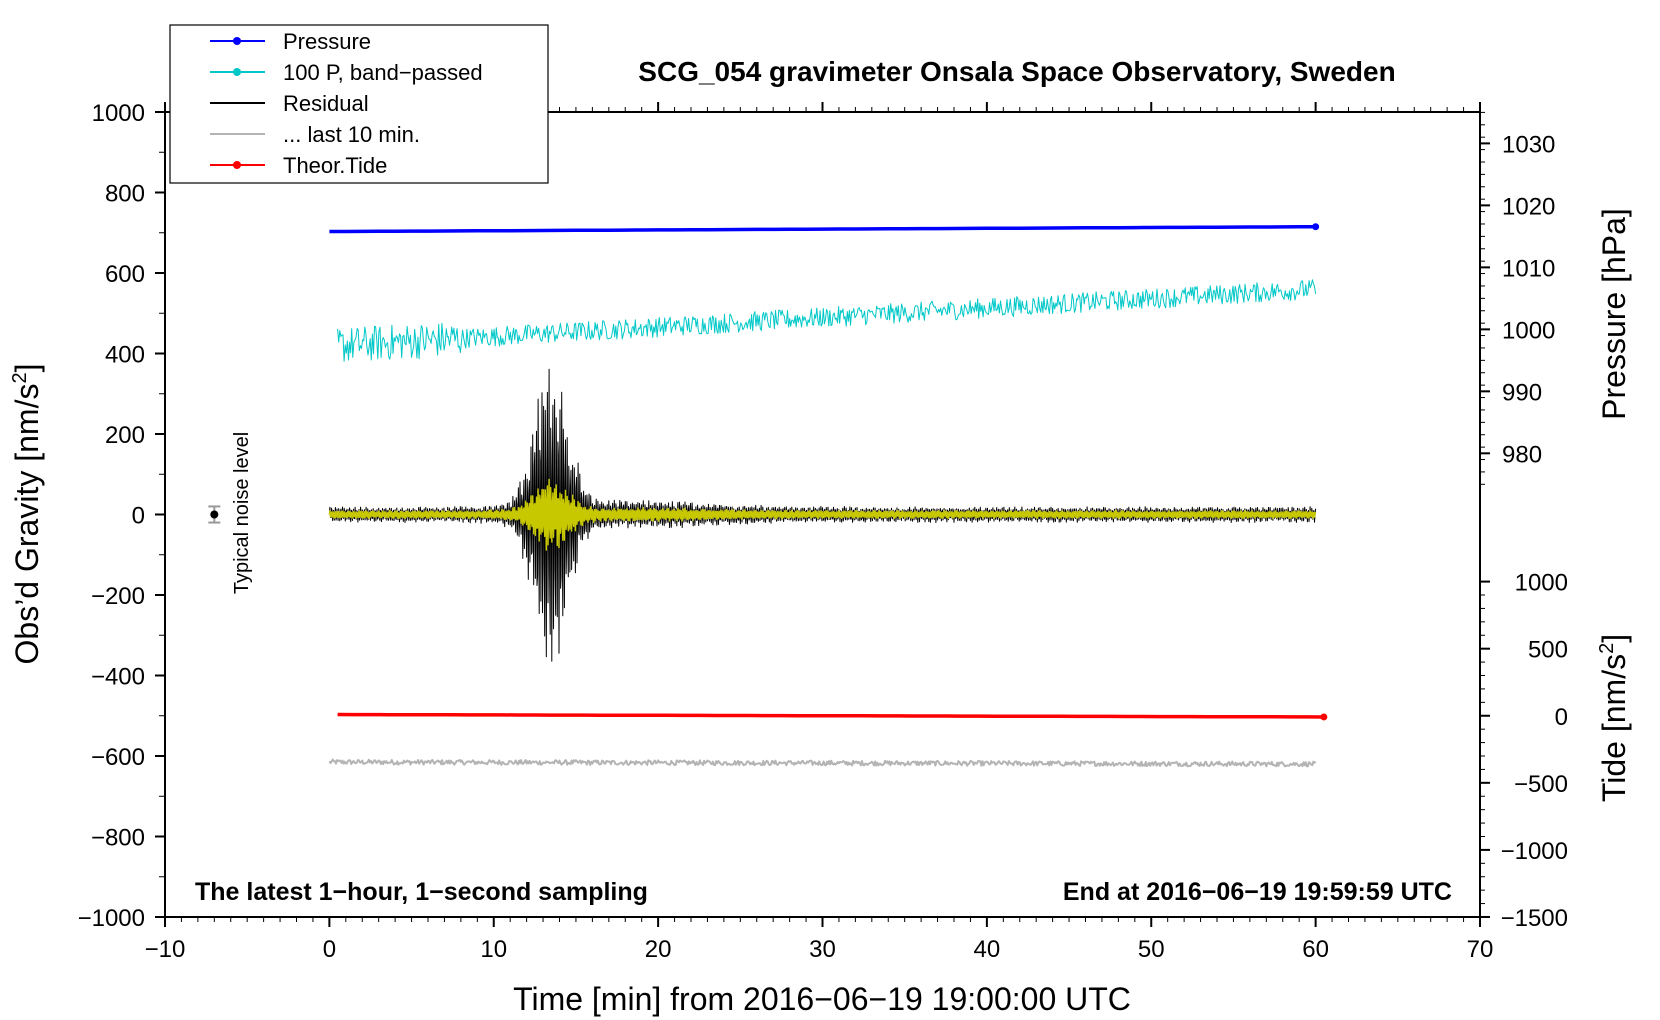 The width and height of the screenshot is (1660, 1020). I want to click on tide-tick-label: −1000, so click(1534, 851).